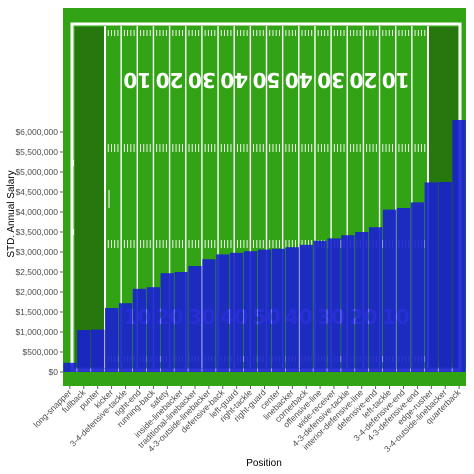 This screenshot has height=474, width=474. I want to click on y-tick-label: $5,000,000, so click(36, 172).